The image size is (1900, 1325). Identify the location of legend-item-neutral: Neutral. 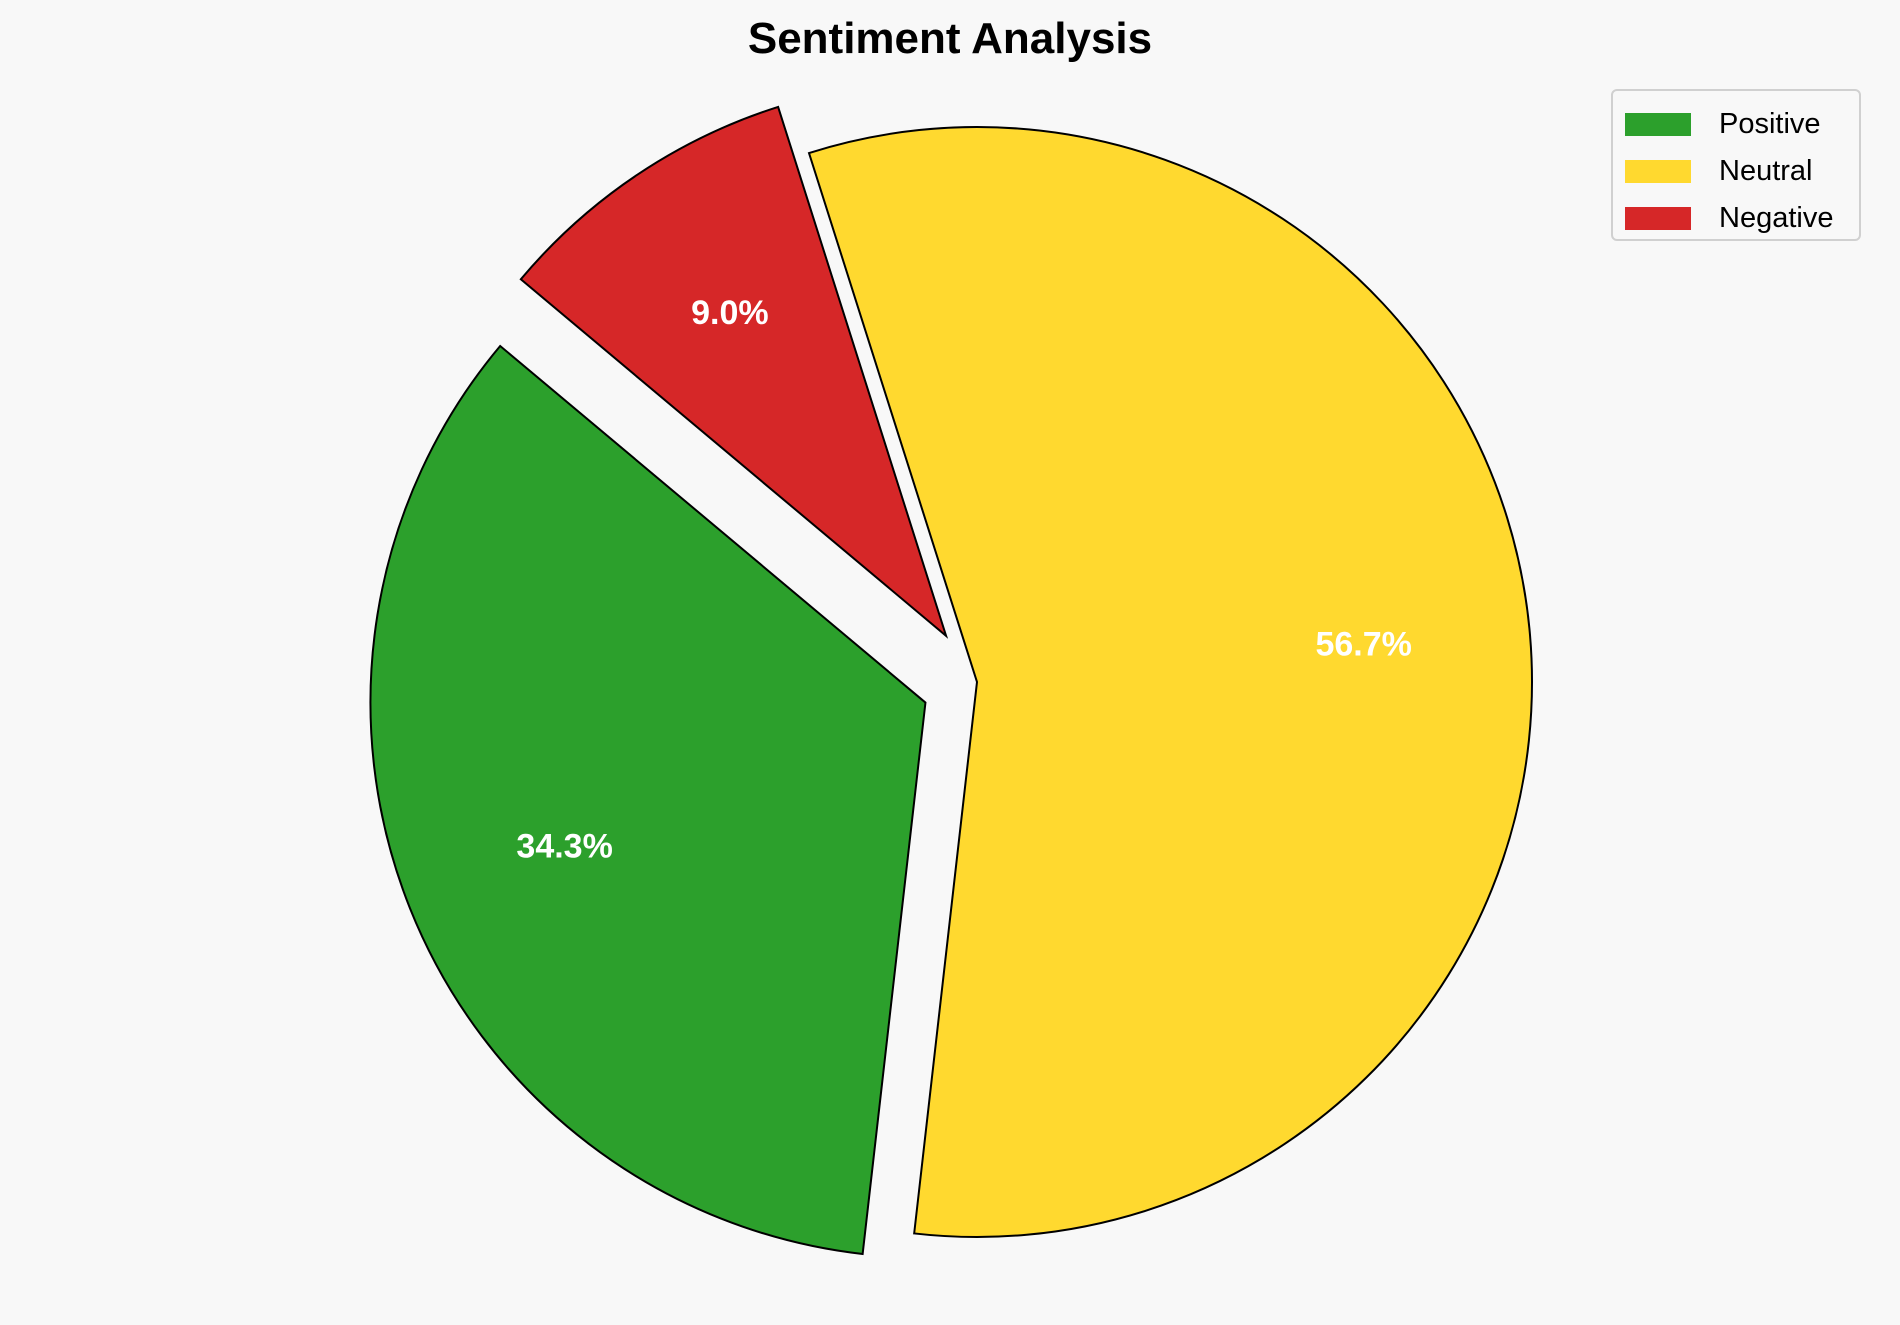
(1742, 171).